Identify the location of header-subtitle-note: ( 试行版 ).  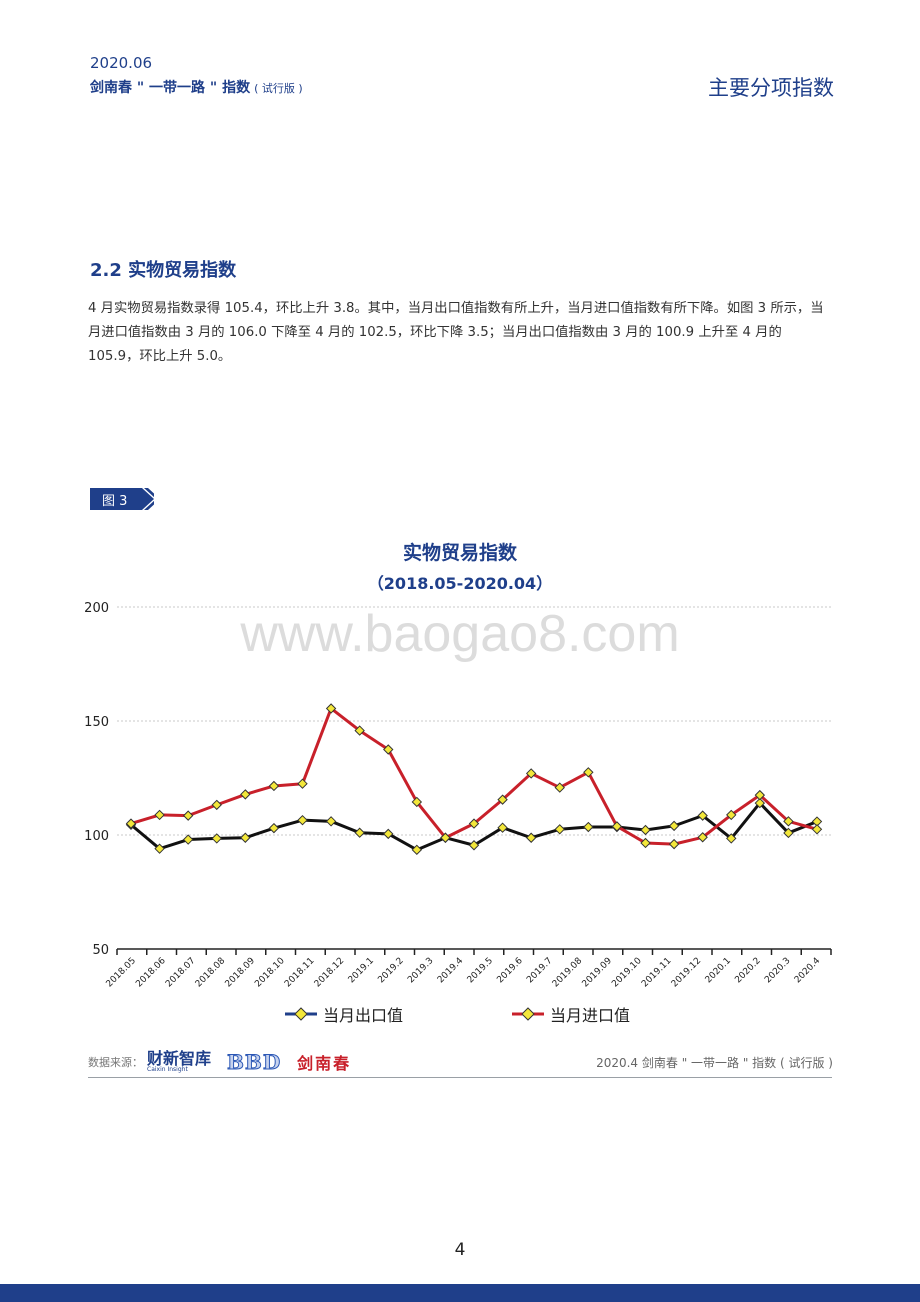
(278, 88).